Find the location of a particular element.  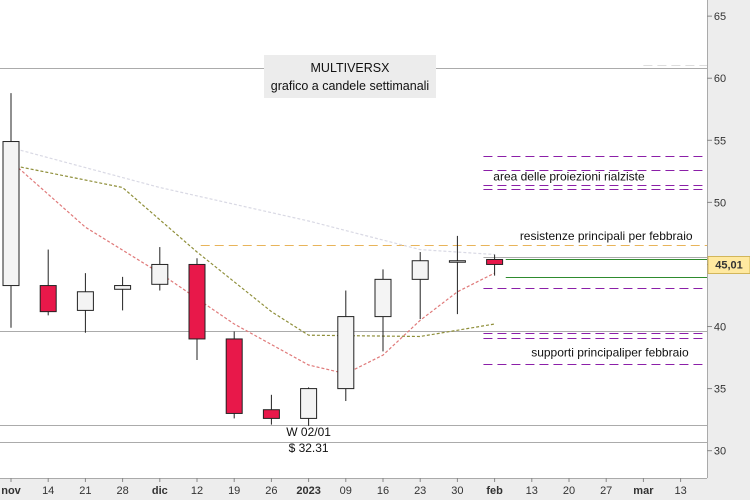

chart-subtitle: grafico a candele settimanali is located at coordinates (350, 86).